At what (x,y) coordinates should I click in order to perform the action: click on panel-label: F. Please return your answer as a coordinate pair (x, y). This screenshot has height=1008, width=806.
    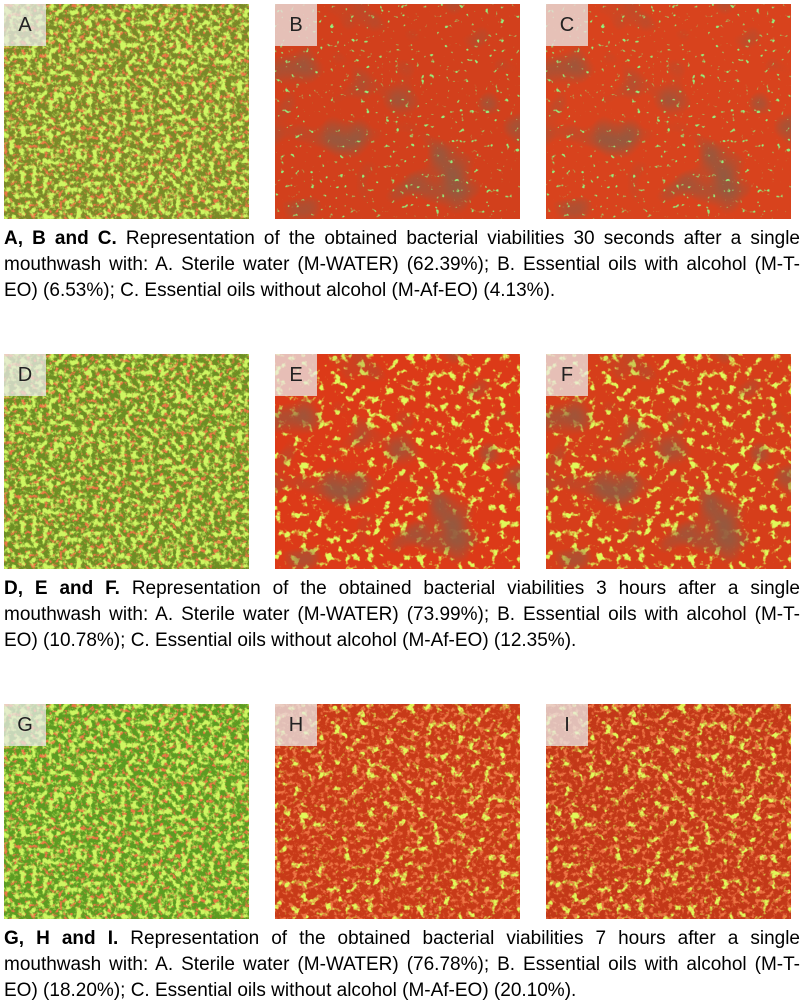
    Looking at the image, I should click on (567, 375).